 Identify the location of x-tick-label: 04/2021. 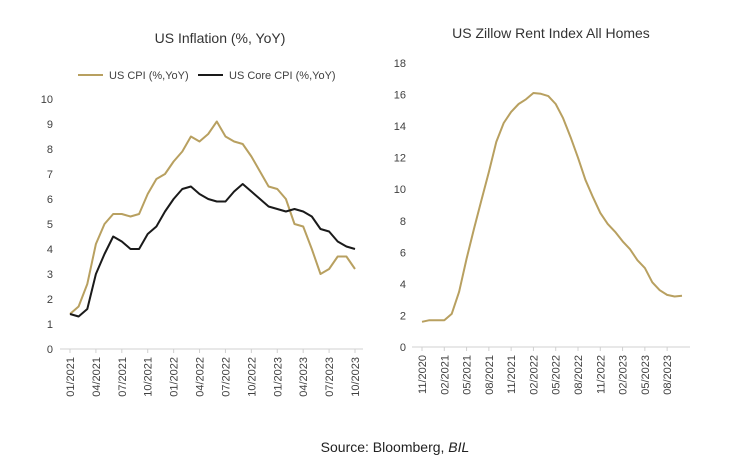
(97, 377).